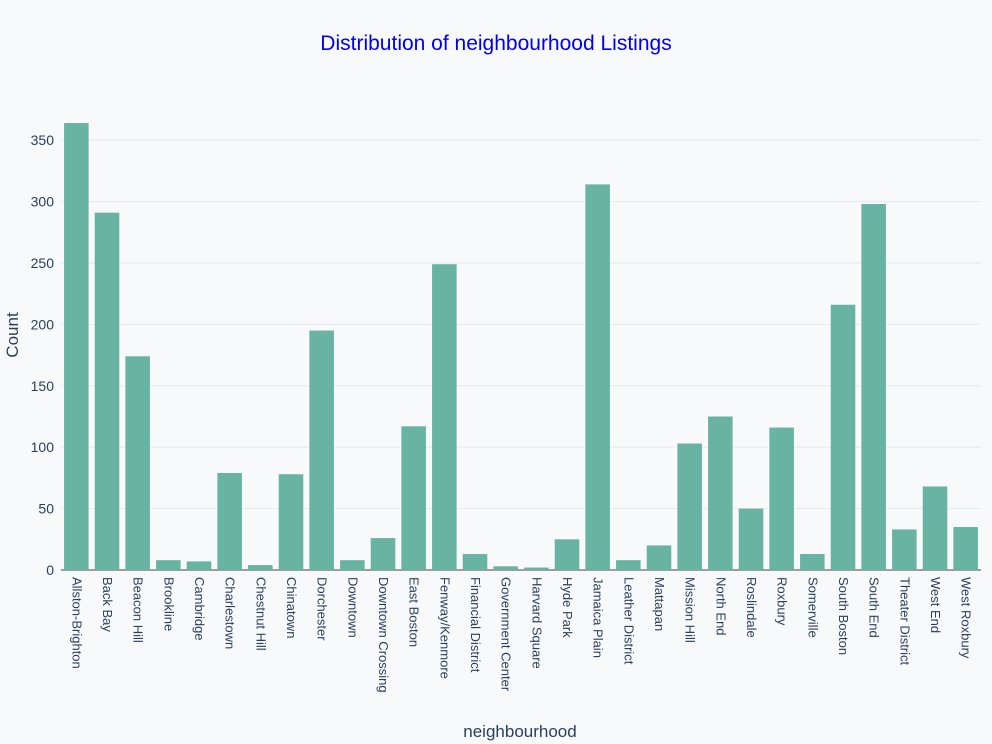 This screenshot has width=992, height=744. I want to click on bar-back-bay, so click(107, 391).